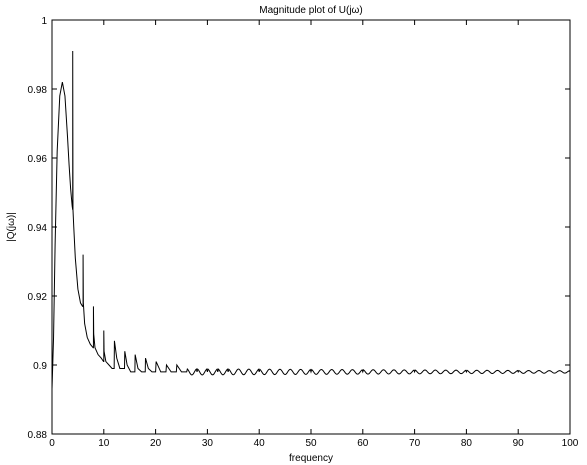 This screenshot has width=587, height=465. I want to click on x-tick-label: 40, so click(260, 443).